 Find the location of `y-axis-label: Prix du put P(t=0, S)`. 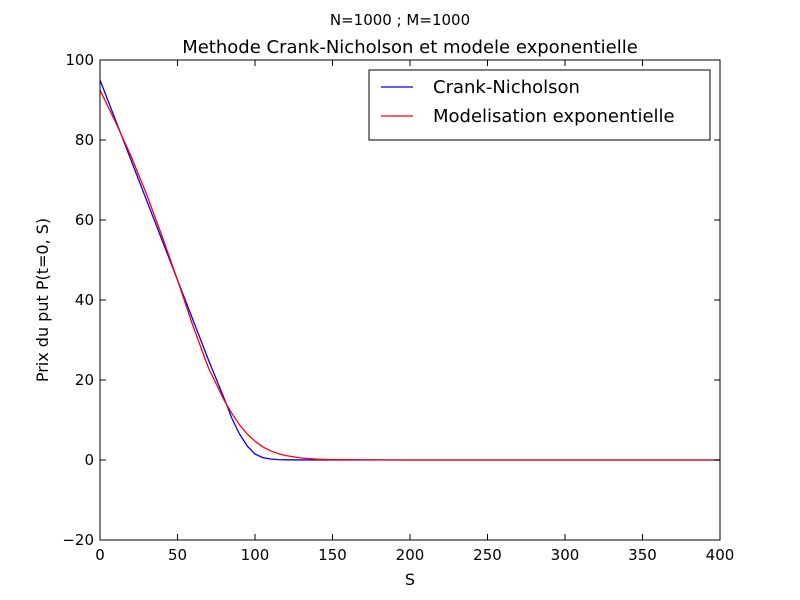

y-axis-label: Prix du put P(t=0, S) is located at coordinates (42, 300).